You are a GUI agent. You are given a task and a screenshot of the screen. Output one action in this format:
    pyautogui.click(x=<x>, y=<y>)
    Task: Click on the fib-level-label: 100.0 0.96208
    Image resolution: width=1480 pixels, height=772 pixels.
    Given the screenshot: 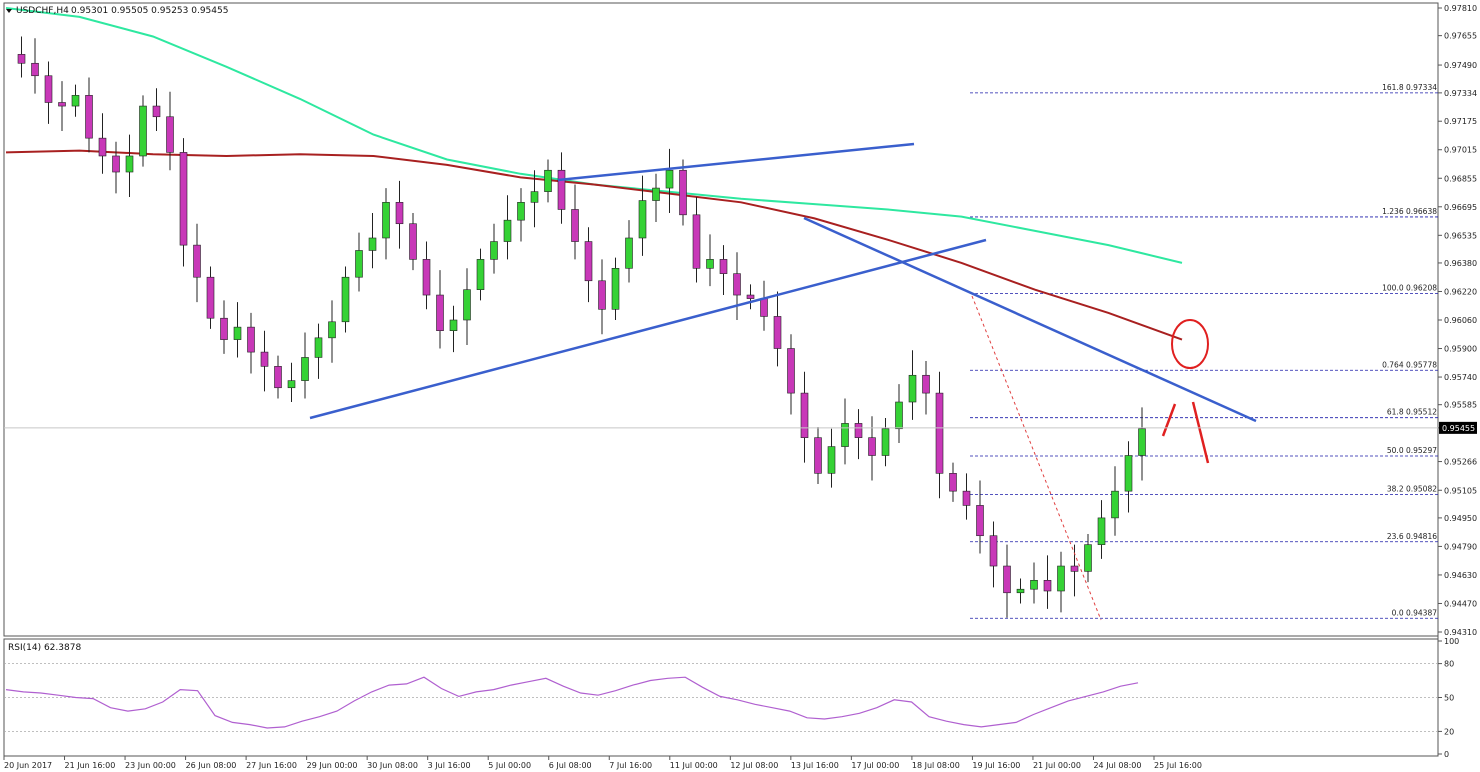 What is the action you would take?
    pyautogui.click(x=1409, y=288)
    